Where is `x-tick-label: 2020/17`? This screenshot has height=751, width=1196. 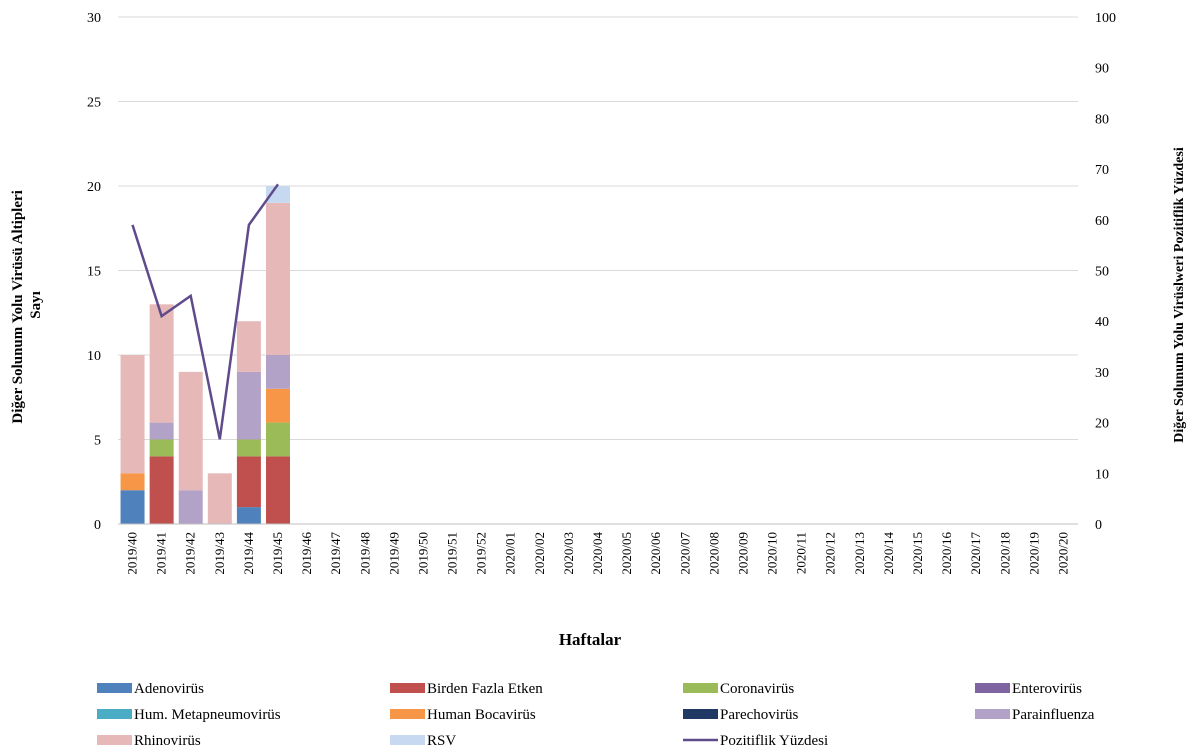
x-tick-label: 2020/17 is located at coordinates (975, 553).